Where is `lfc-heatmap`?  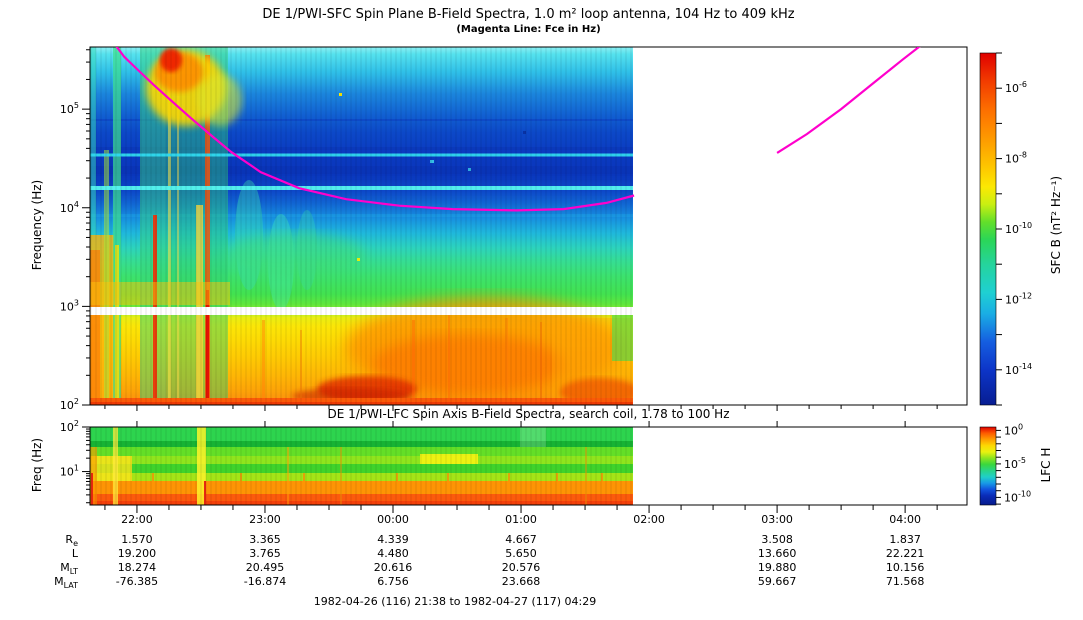
lfc-heatmap is located at coordinates (361, 466).